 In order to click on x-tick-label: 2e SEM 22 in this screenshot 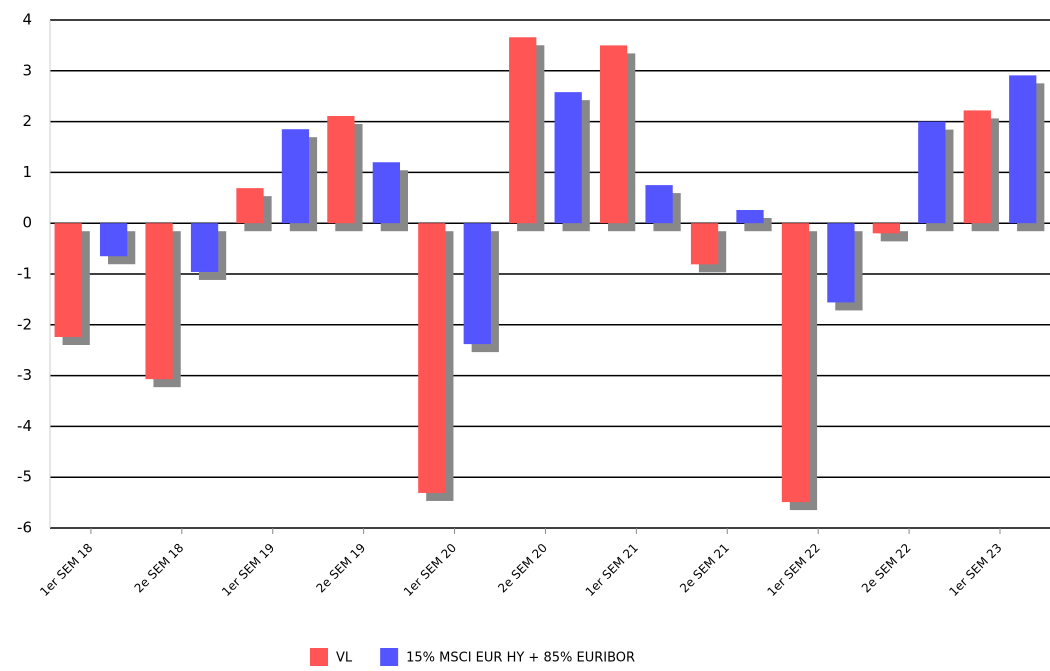, I will do `click(886, 568)`.